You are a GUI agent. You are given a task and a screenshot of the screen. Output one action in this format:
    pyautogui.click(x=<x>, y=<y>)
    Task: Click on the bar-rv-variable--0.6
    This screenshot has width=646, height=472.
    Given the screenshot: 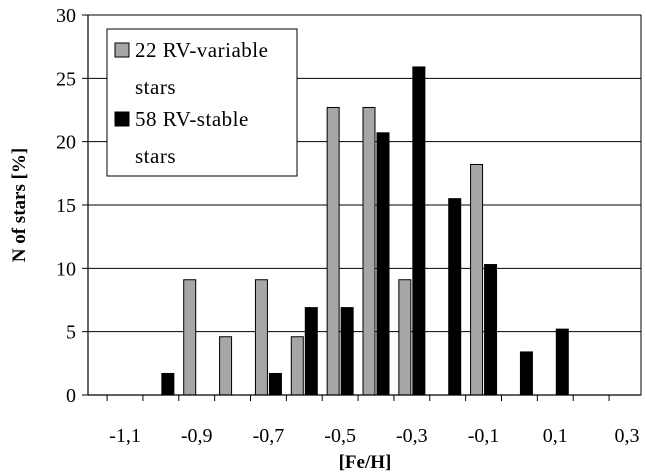 What is the action you would take?
    pyautogui.click(x=297, y=366)
    